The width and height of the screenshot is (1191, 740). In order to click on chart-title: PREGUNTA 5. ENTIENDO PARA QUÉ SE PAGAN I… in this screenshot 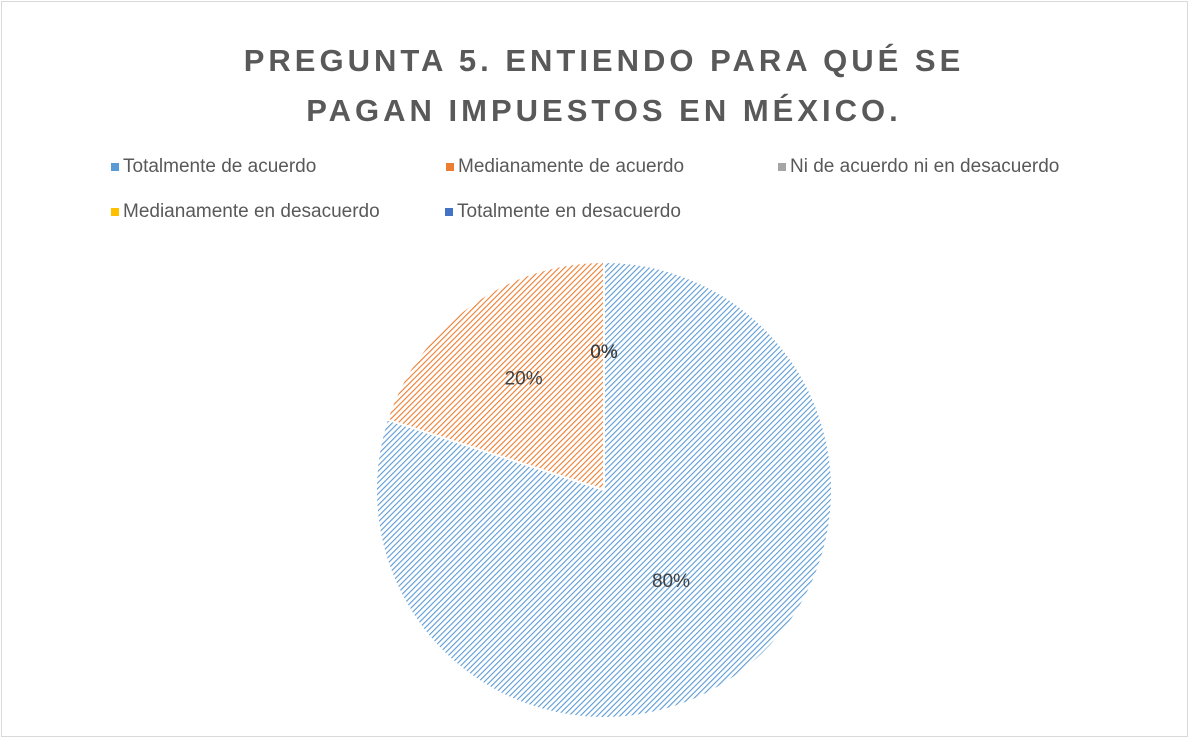, I will do `click(604, 85)`.